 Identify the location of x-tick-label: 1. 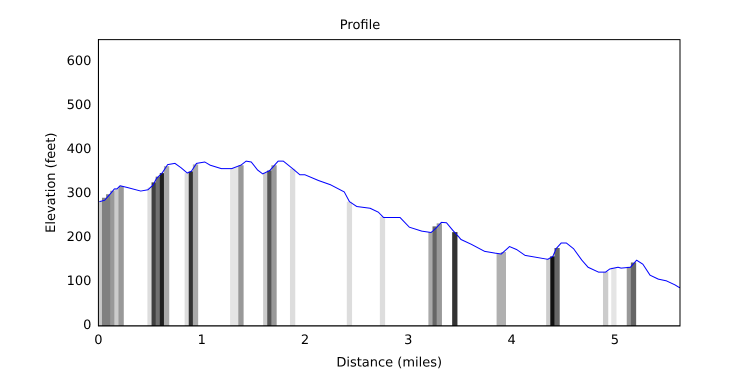
(202, 340).